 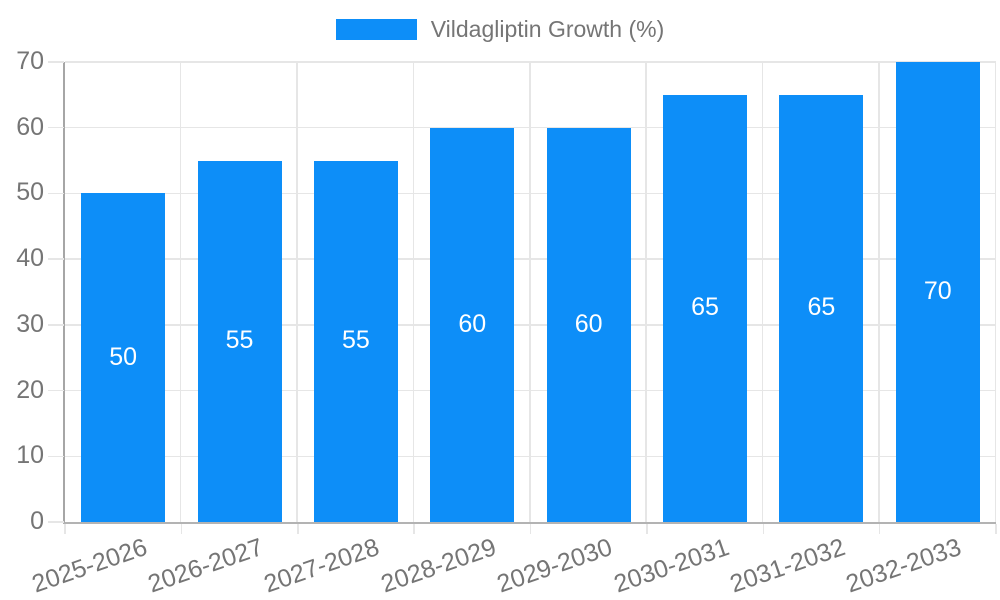 What do you see at coordinates (30, 323) in the screenshot?
I see `y-tick-label: 30` at bounding box center [30, 323].